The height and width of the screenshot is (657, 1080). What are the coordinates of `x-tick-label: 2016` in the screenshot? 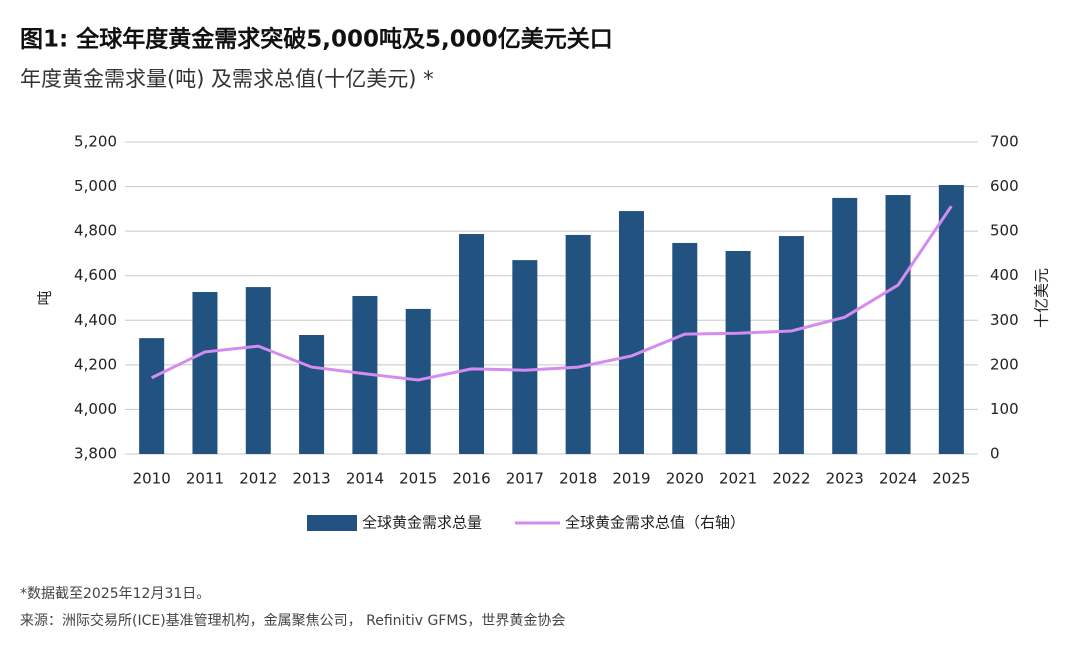 It's located at (471, 479).